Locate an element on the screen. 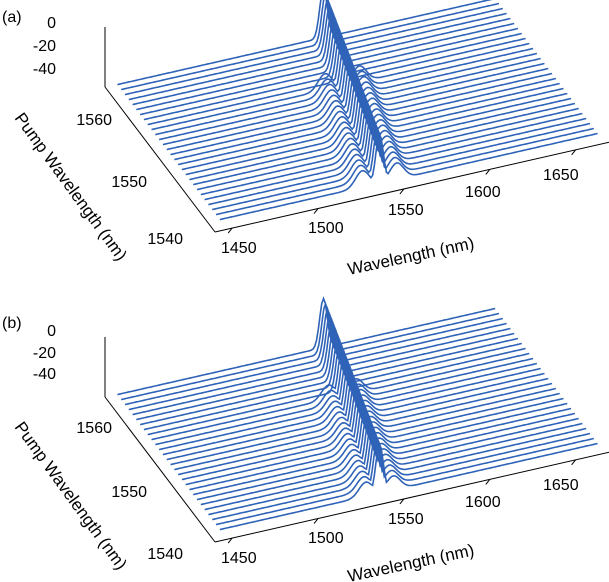  x-axis-label-b: Wavelength (nm) is located at coordinates (411, 561).